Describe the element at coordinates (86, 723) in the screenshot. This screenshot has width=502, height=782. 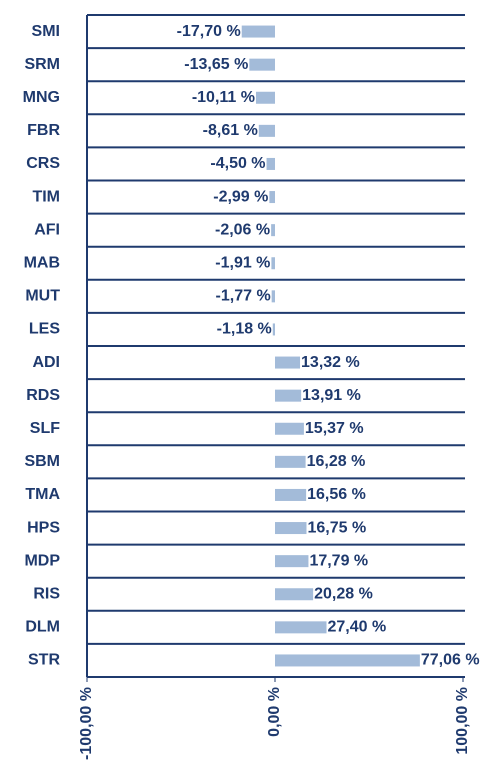
I see `x-tick-label: -100,00 %` at that location.